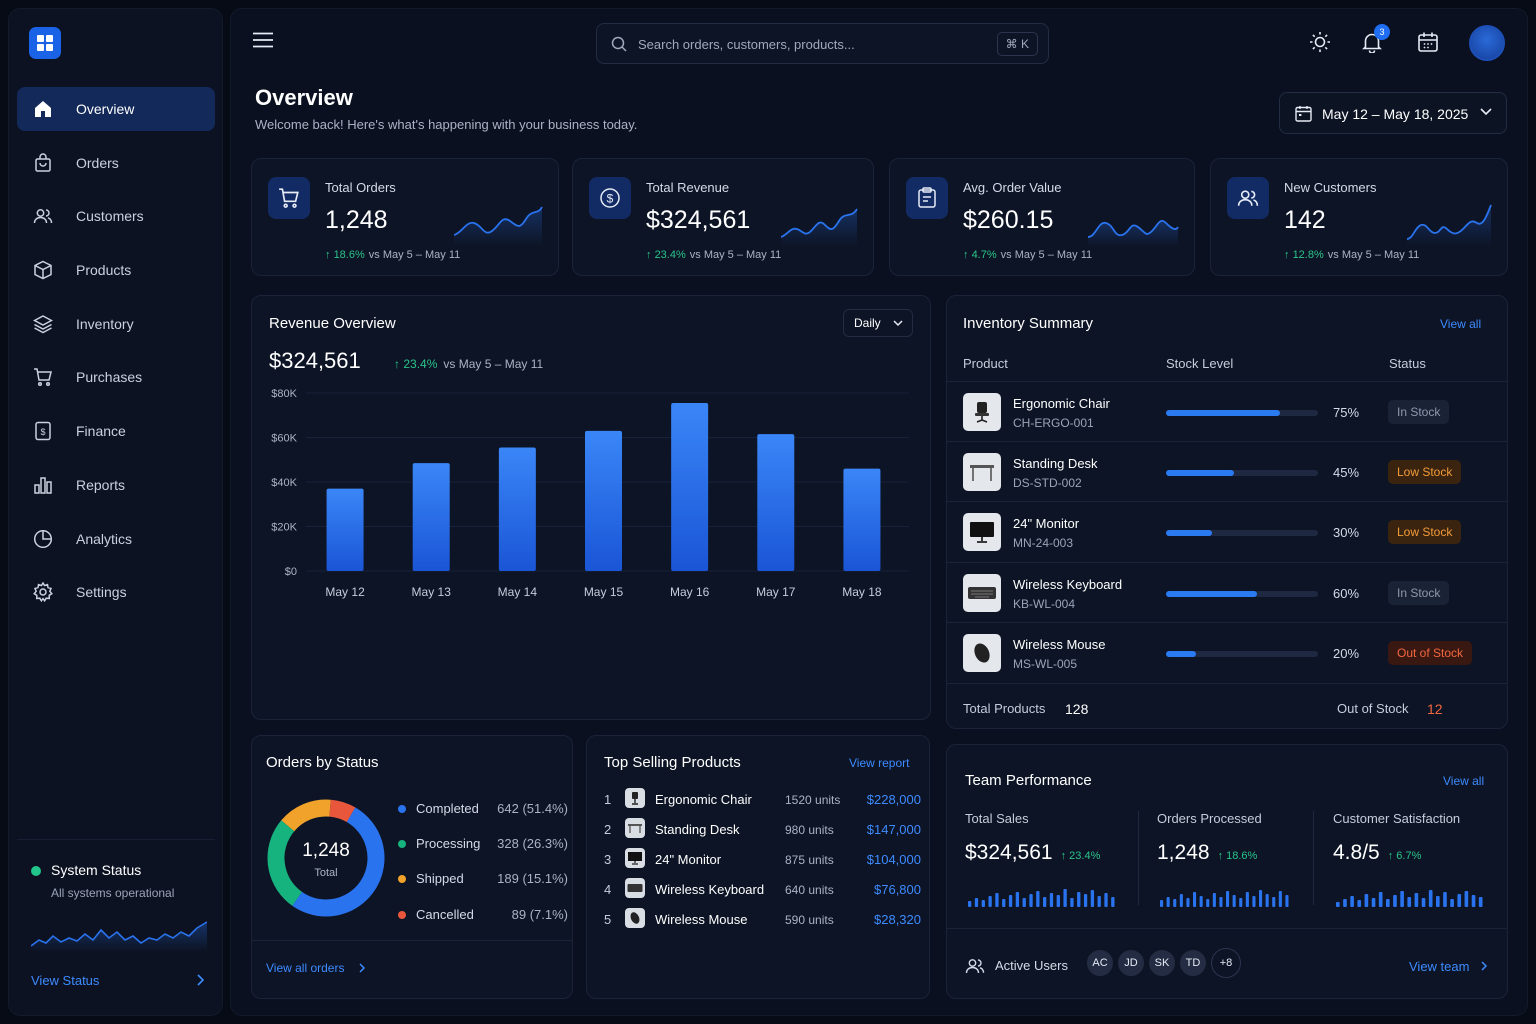  Describe the element at coordinates (284, 528) in the screenshot. I see `y-tick-label: $20K` at that location.